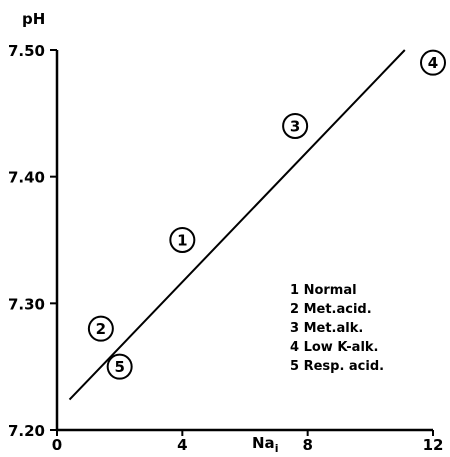  I want to click on legend-item-number: 1, so click(297, 290).